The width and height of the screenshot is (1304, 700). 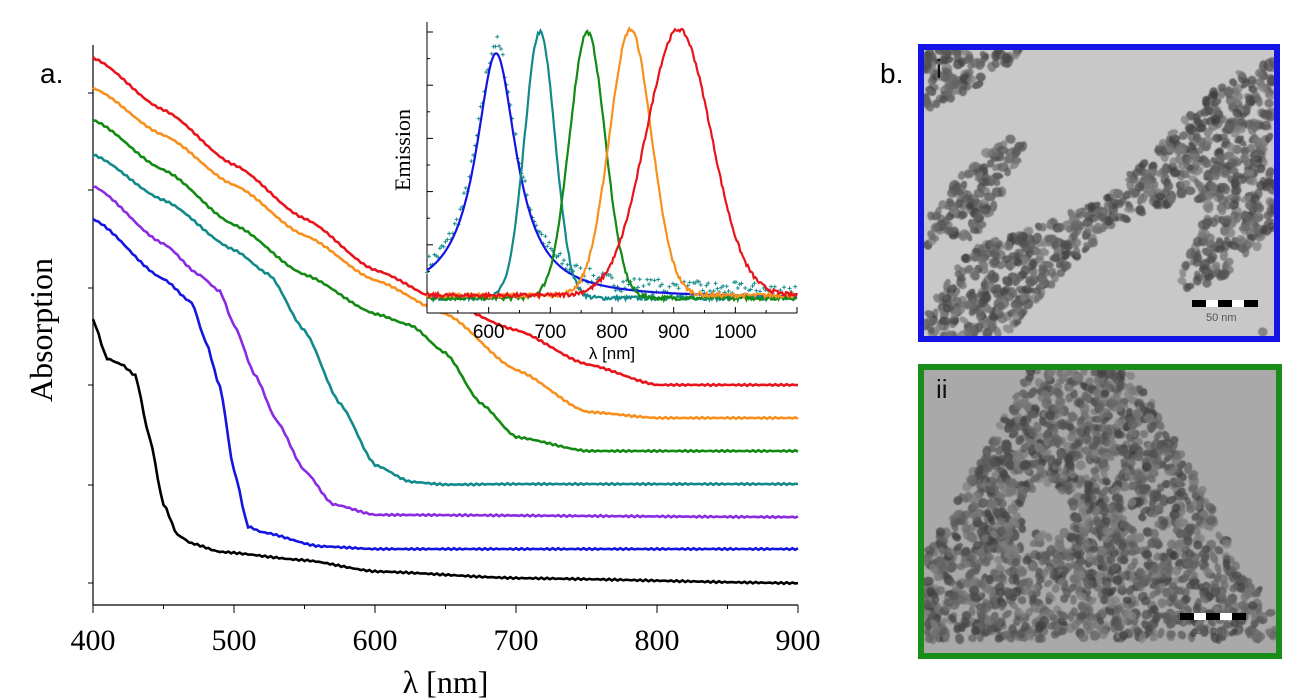 What do you see at coordinates (942, 389) in the screenshot?
I see `tem-label-ii: ii` at bounding box center [942, 389].